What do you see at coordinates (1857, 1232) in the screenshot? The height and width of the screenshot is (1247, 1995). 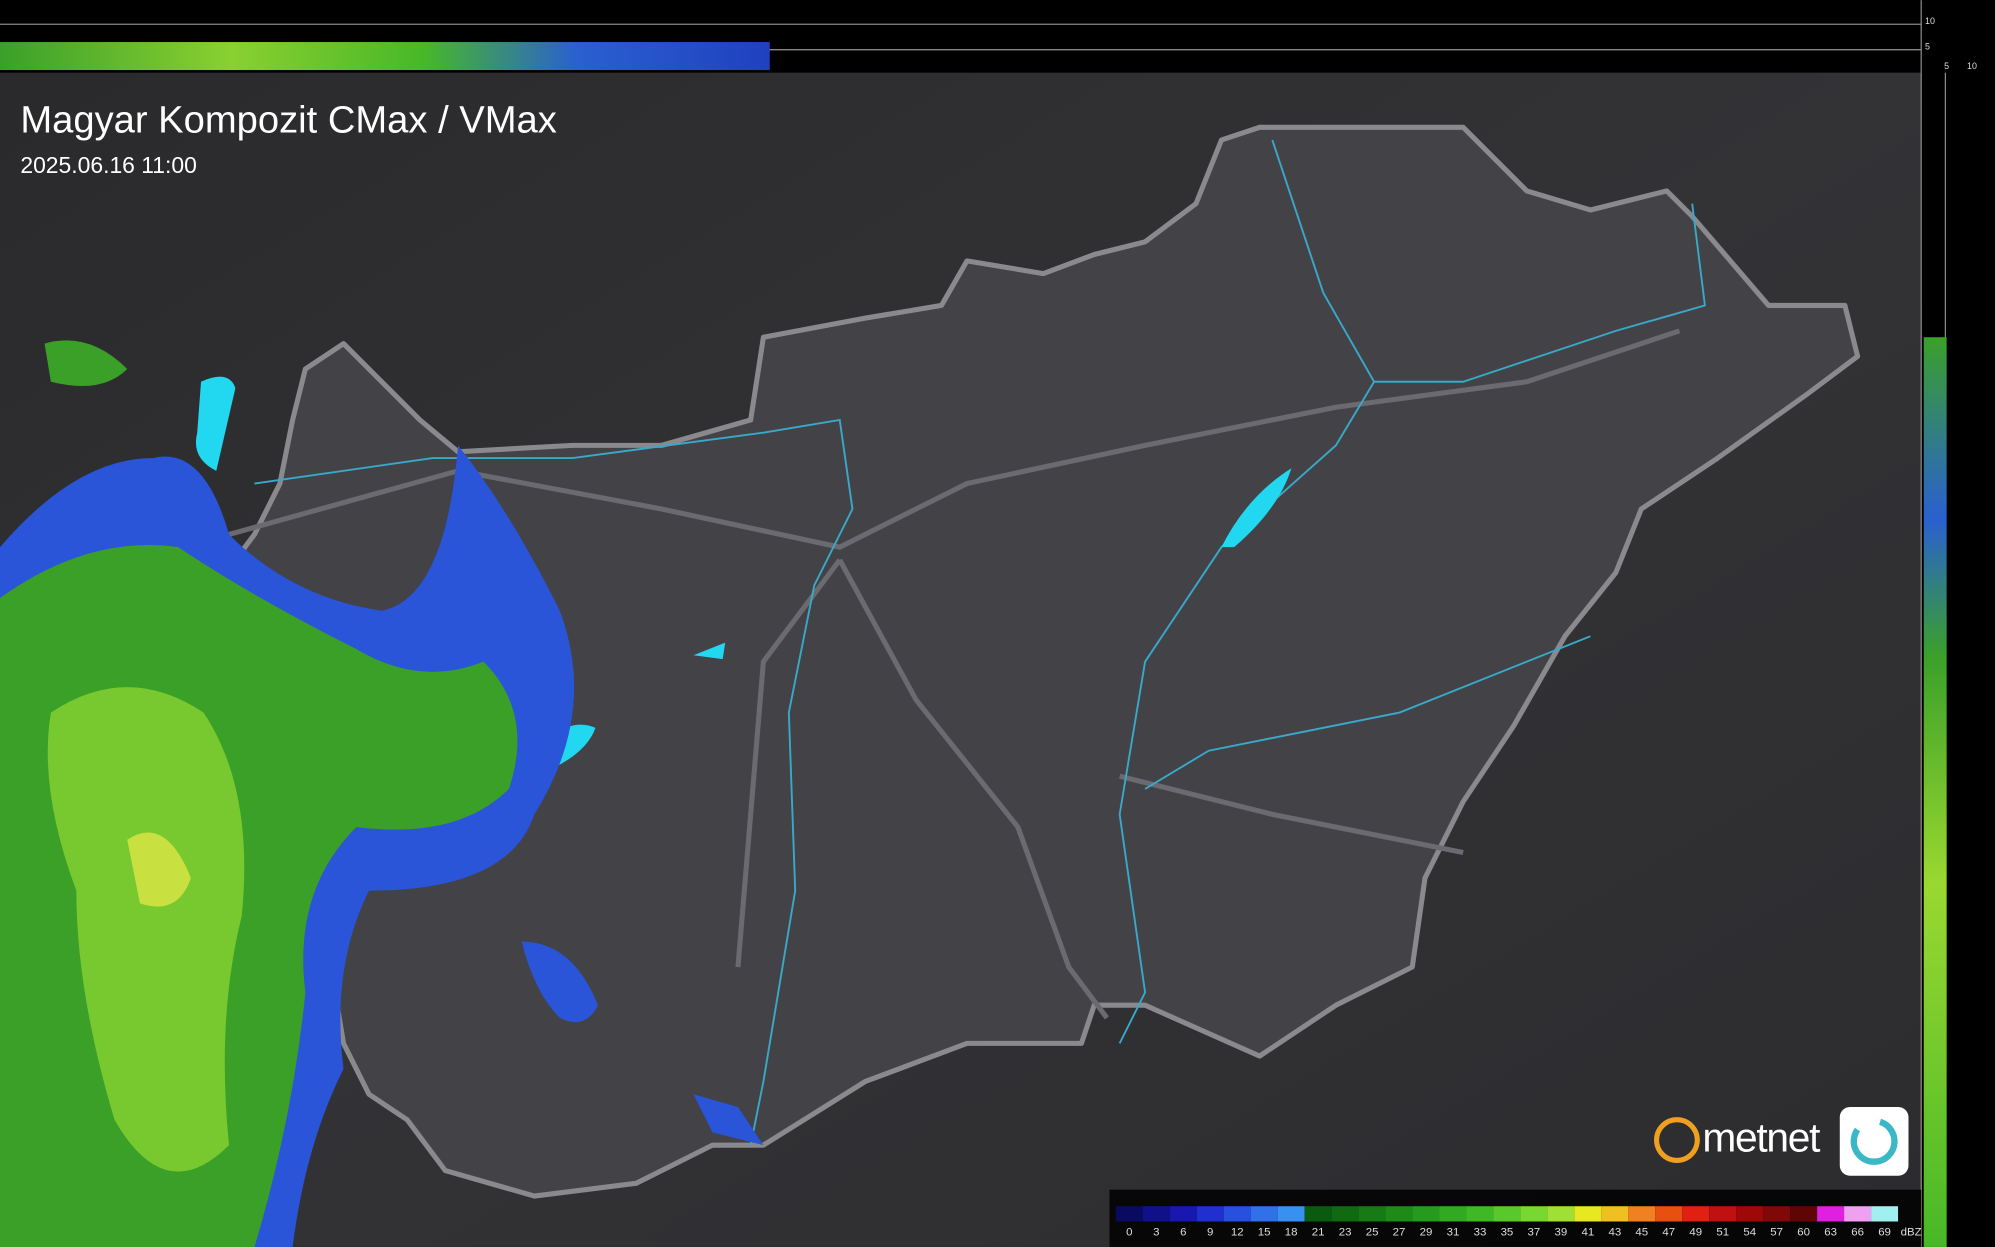 I see `legend-label: 66` at bounding box center [1857, 1232].